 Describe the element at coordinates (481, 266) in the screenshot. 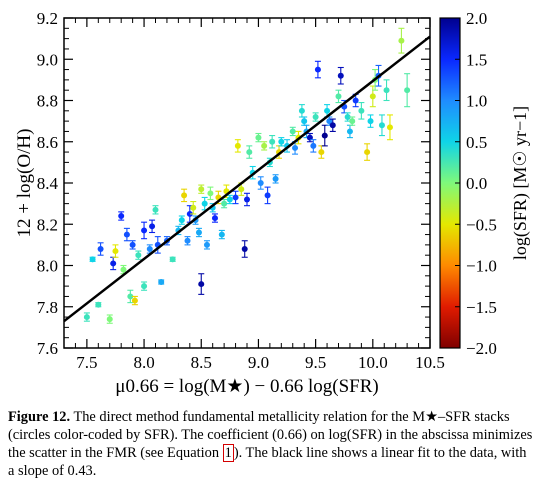

I see `colorbar-tick-label: −1.0` at that location.